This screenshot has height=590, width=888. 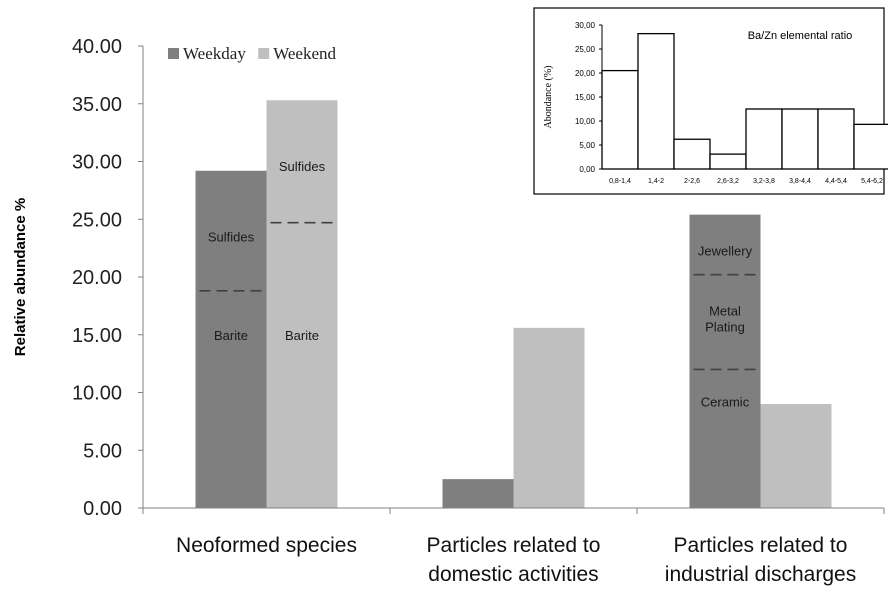 What do you see at coordinates (872, 181) in the screenshot?
I see `inset-x-tick-label-7: 5,4-6,2` at bounding box center [872, 181].